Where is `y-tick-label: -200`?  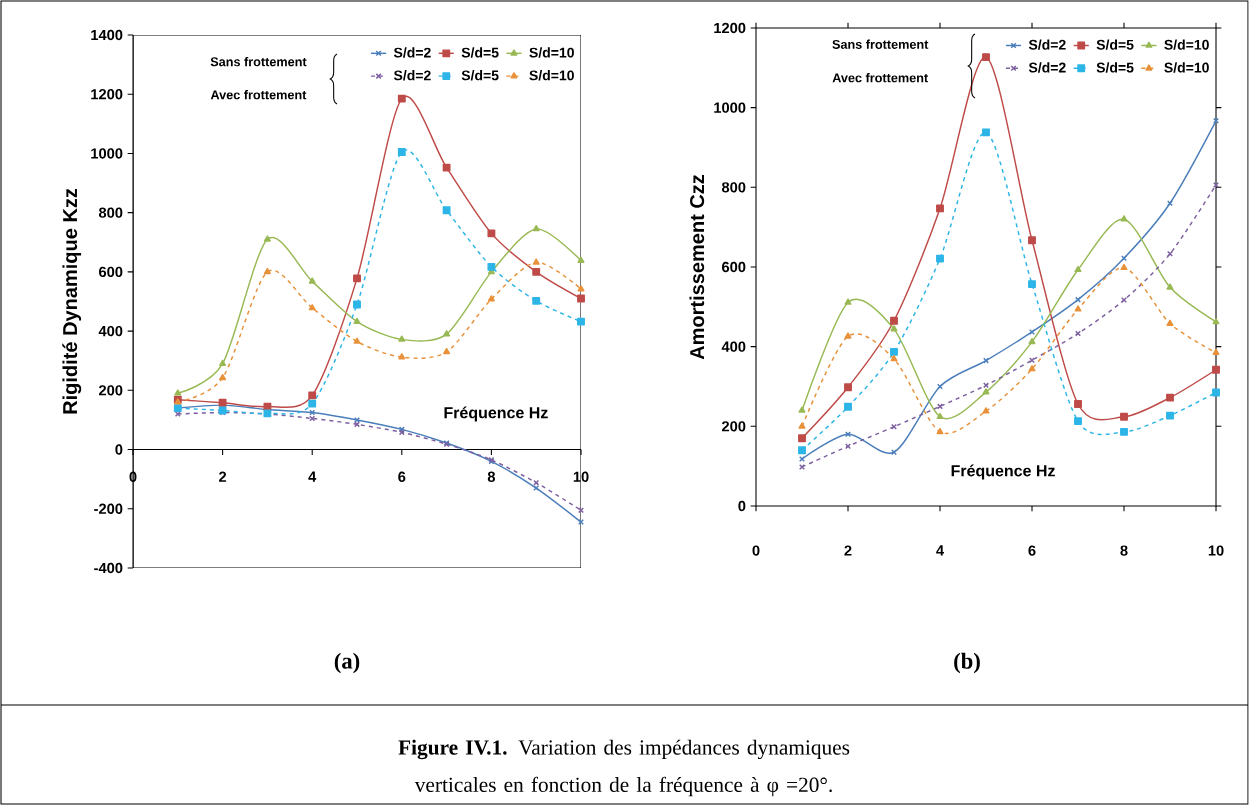 y-tick-label: -200 is located at coordinates (108, 508).